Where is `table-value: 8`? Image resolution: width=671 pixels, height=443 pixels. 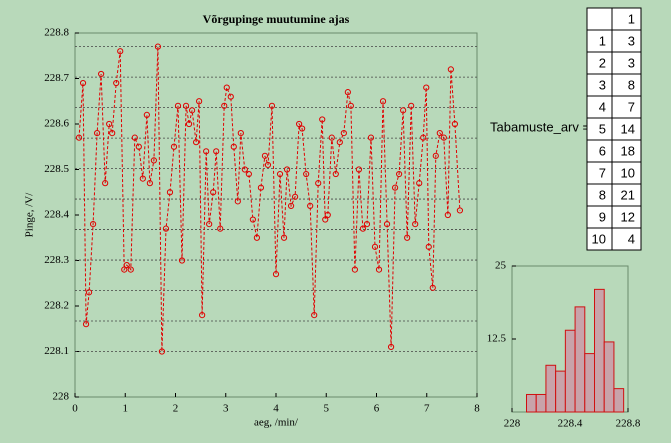 table-value: 8 is located at coordinates (631, 84).